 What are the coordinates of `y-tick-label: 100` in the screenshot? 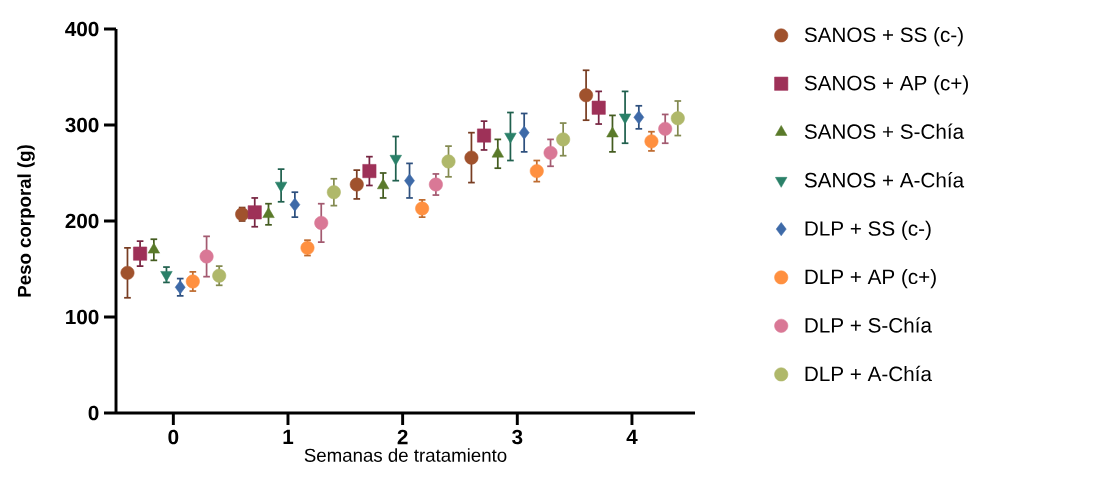 It's located at (82, 317).